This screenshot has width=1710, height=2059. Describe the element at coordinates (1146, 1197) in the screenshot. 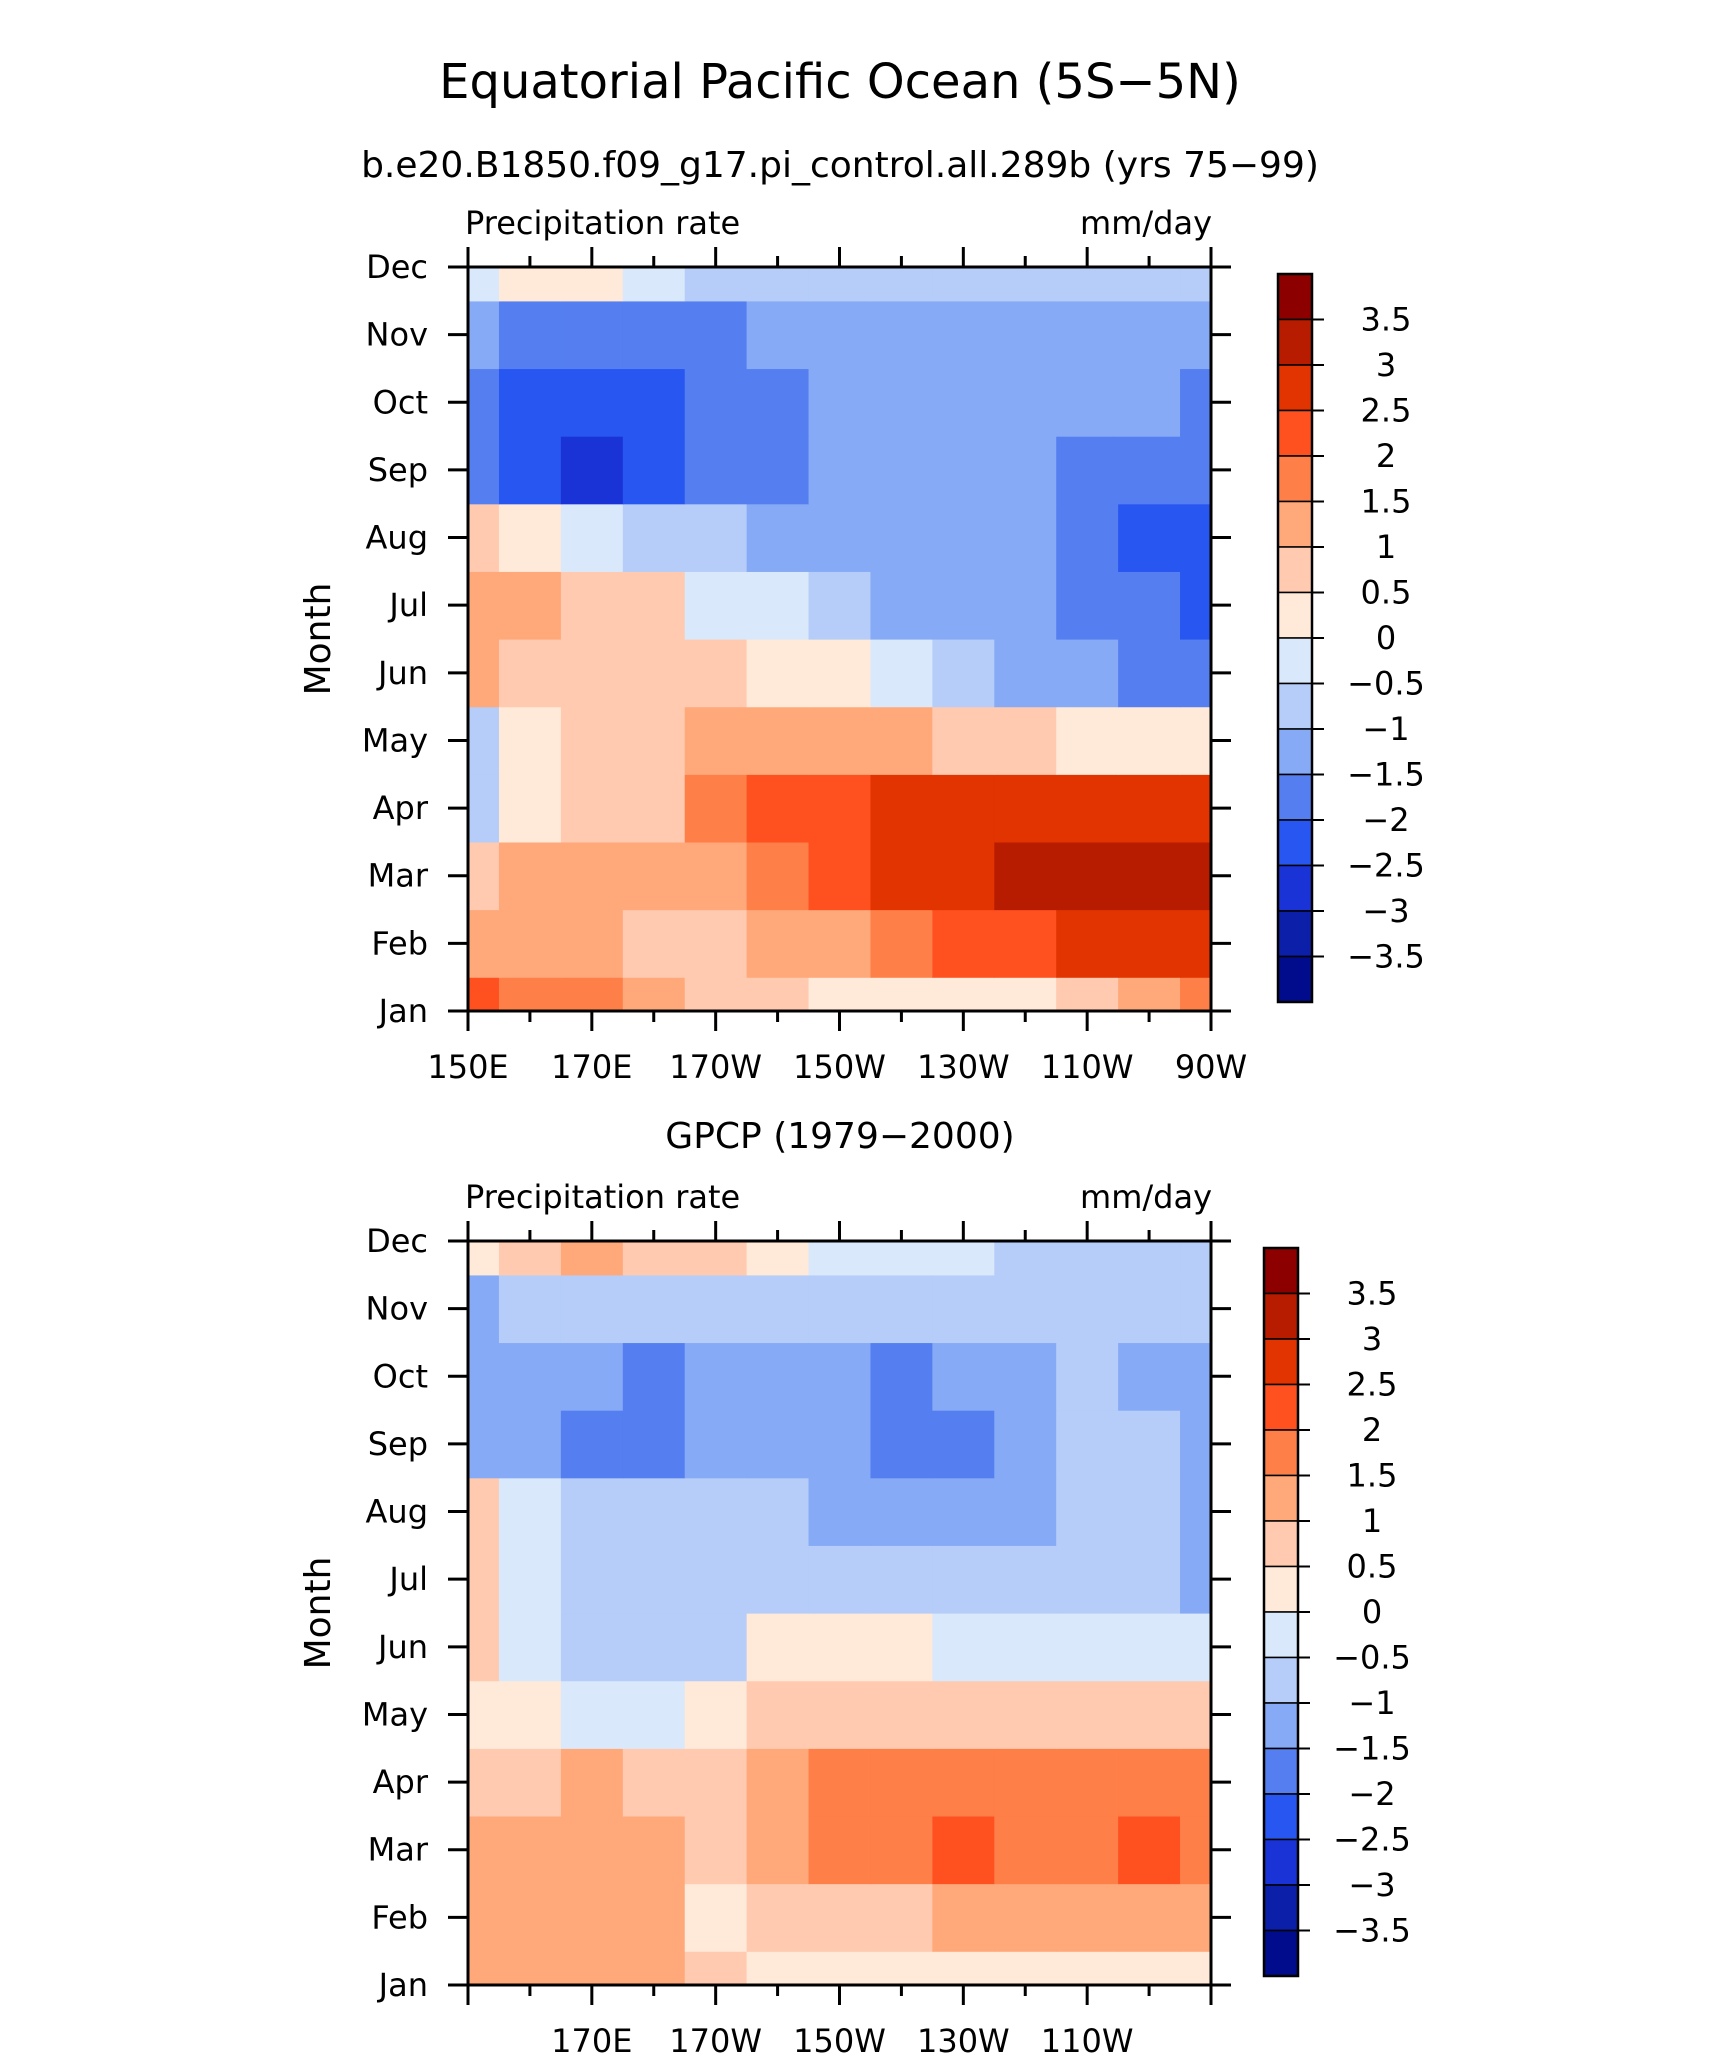

I see `panel-right-label: mm/day` at that location.